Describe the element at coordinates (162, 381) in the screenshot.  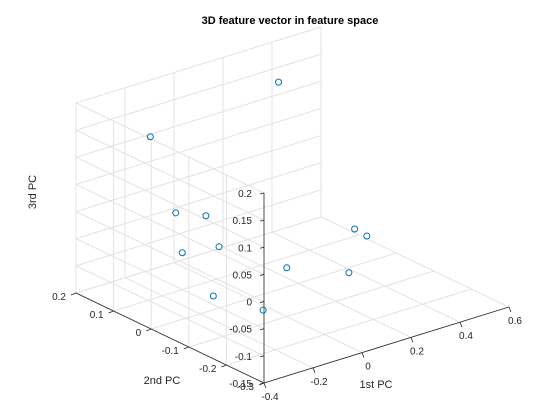
I see `y-axis-label: 2nd PC` at that location.